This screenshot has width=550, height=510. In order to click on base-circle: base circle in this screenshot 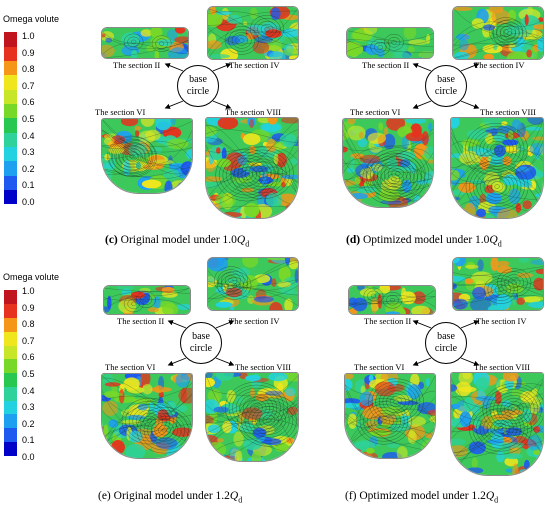, I will do `click(446, 343)`.